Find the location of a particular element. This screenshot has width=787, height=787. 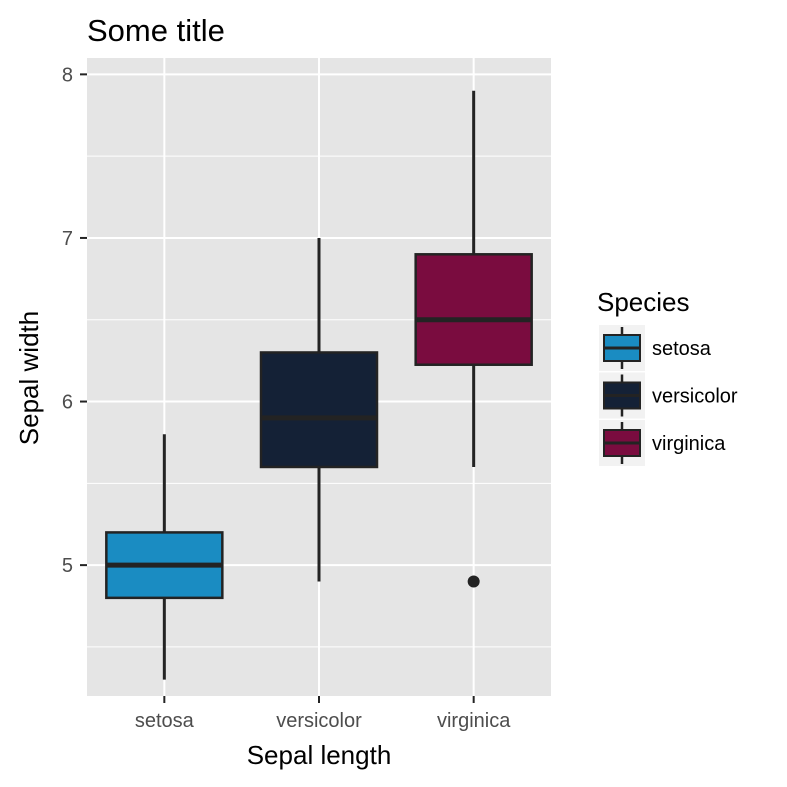

chart-title: Some title is located at coordinates (156, 30).